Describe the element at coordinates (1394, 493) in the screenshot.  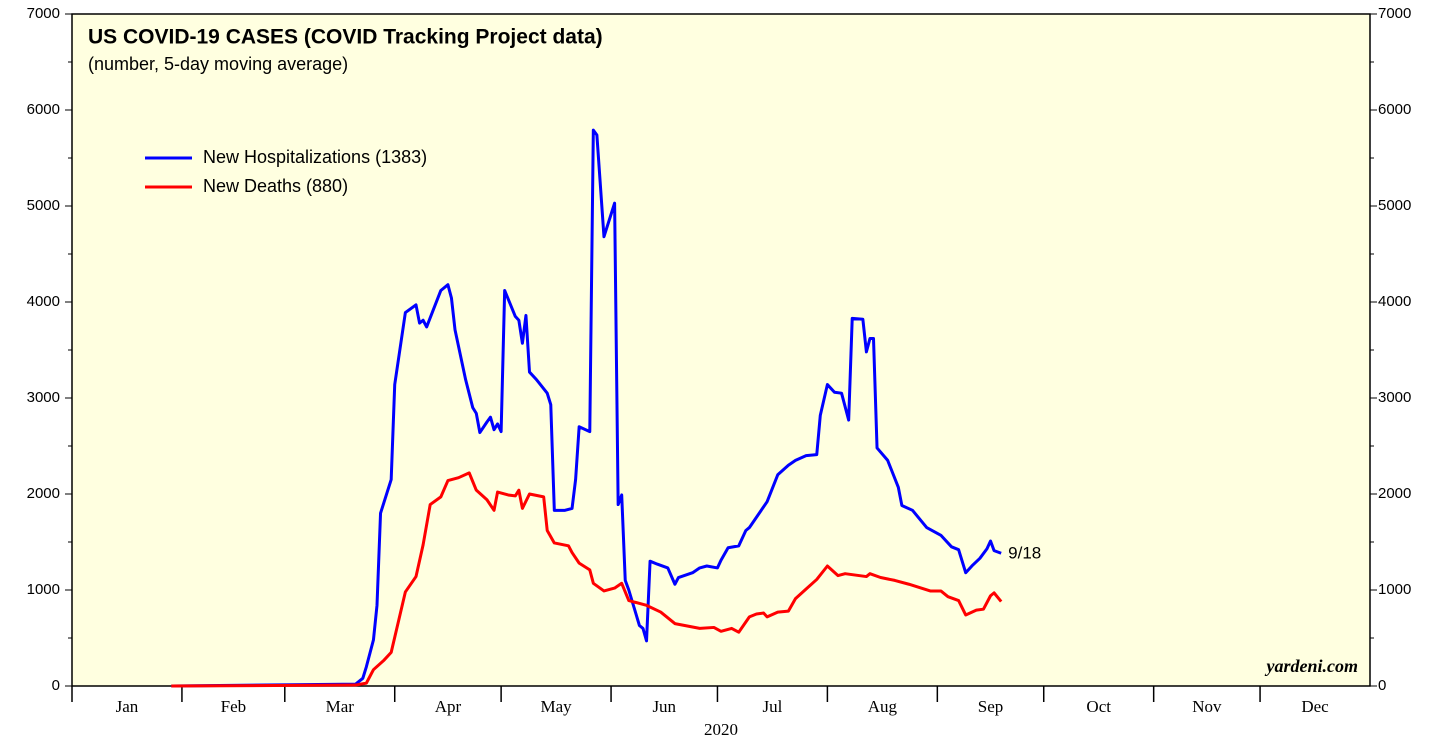
I see `y2-tick-label: 2000` at that location.